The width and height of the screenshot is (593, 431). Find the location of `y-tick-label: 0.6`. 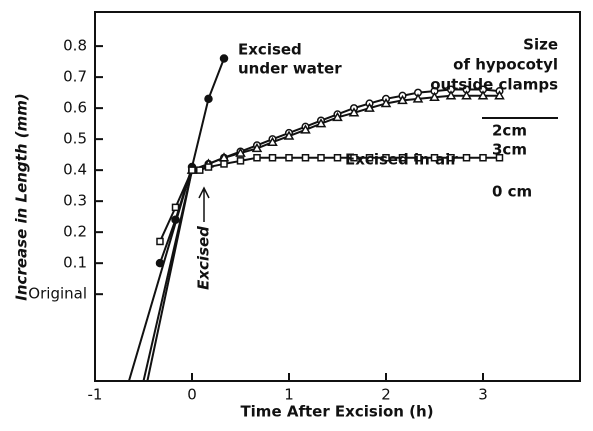

y-tick-label: 0.6 is located at coordinates (75, 108).